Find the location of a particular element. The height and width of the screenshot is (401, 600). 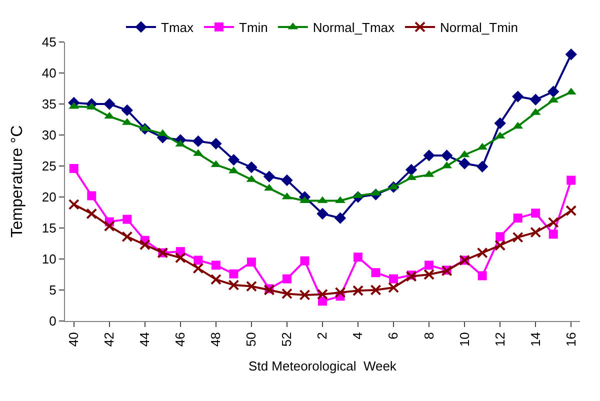

y-tick-label: 40 is located at coordinates (49, 73).